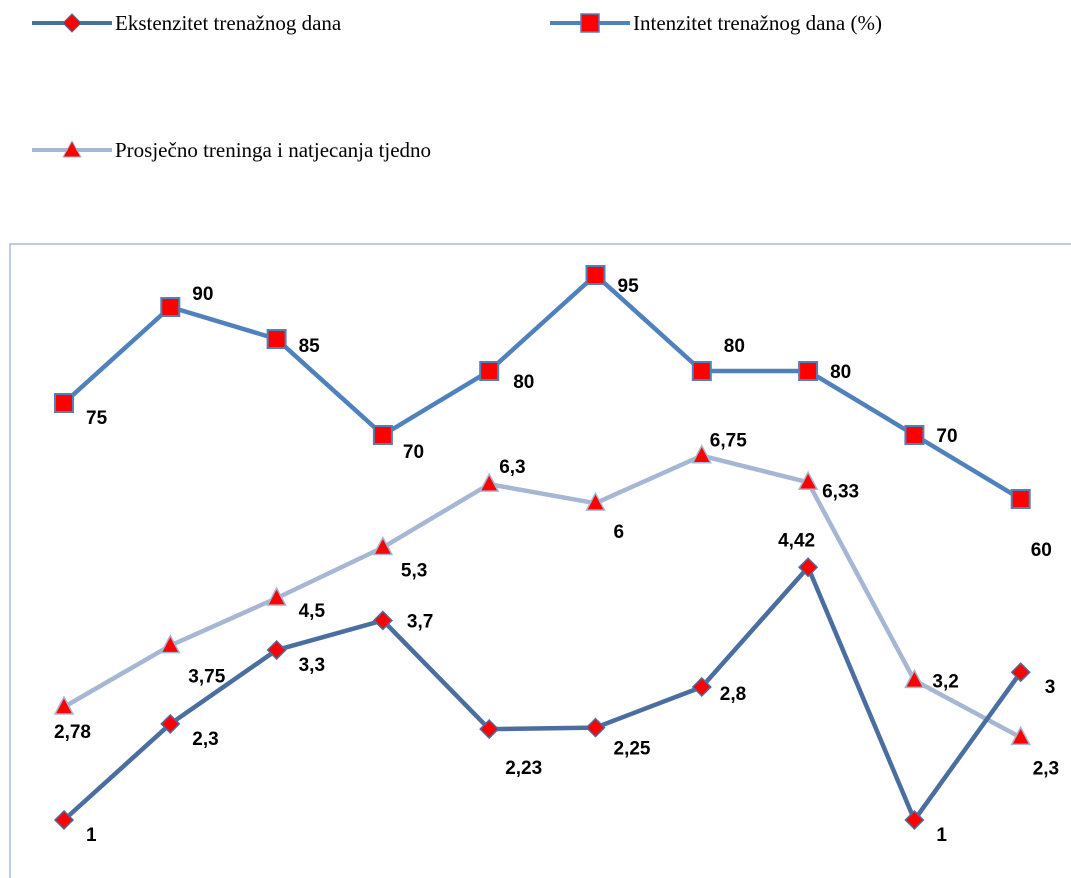  Describe the element at coordinates (733, 694) in the screenshot. I see `data-label-ekstenzitet-7: 2,8` at that location.